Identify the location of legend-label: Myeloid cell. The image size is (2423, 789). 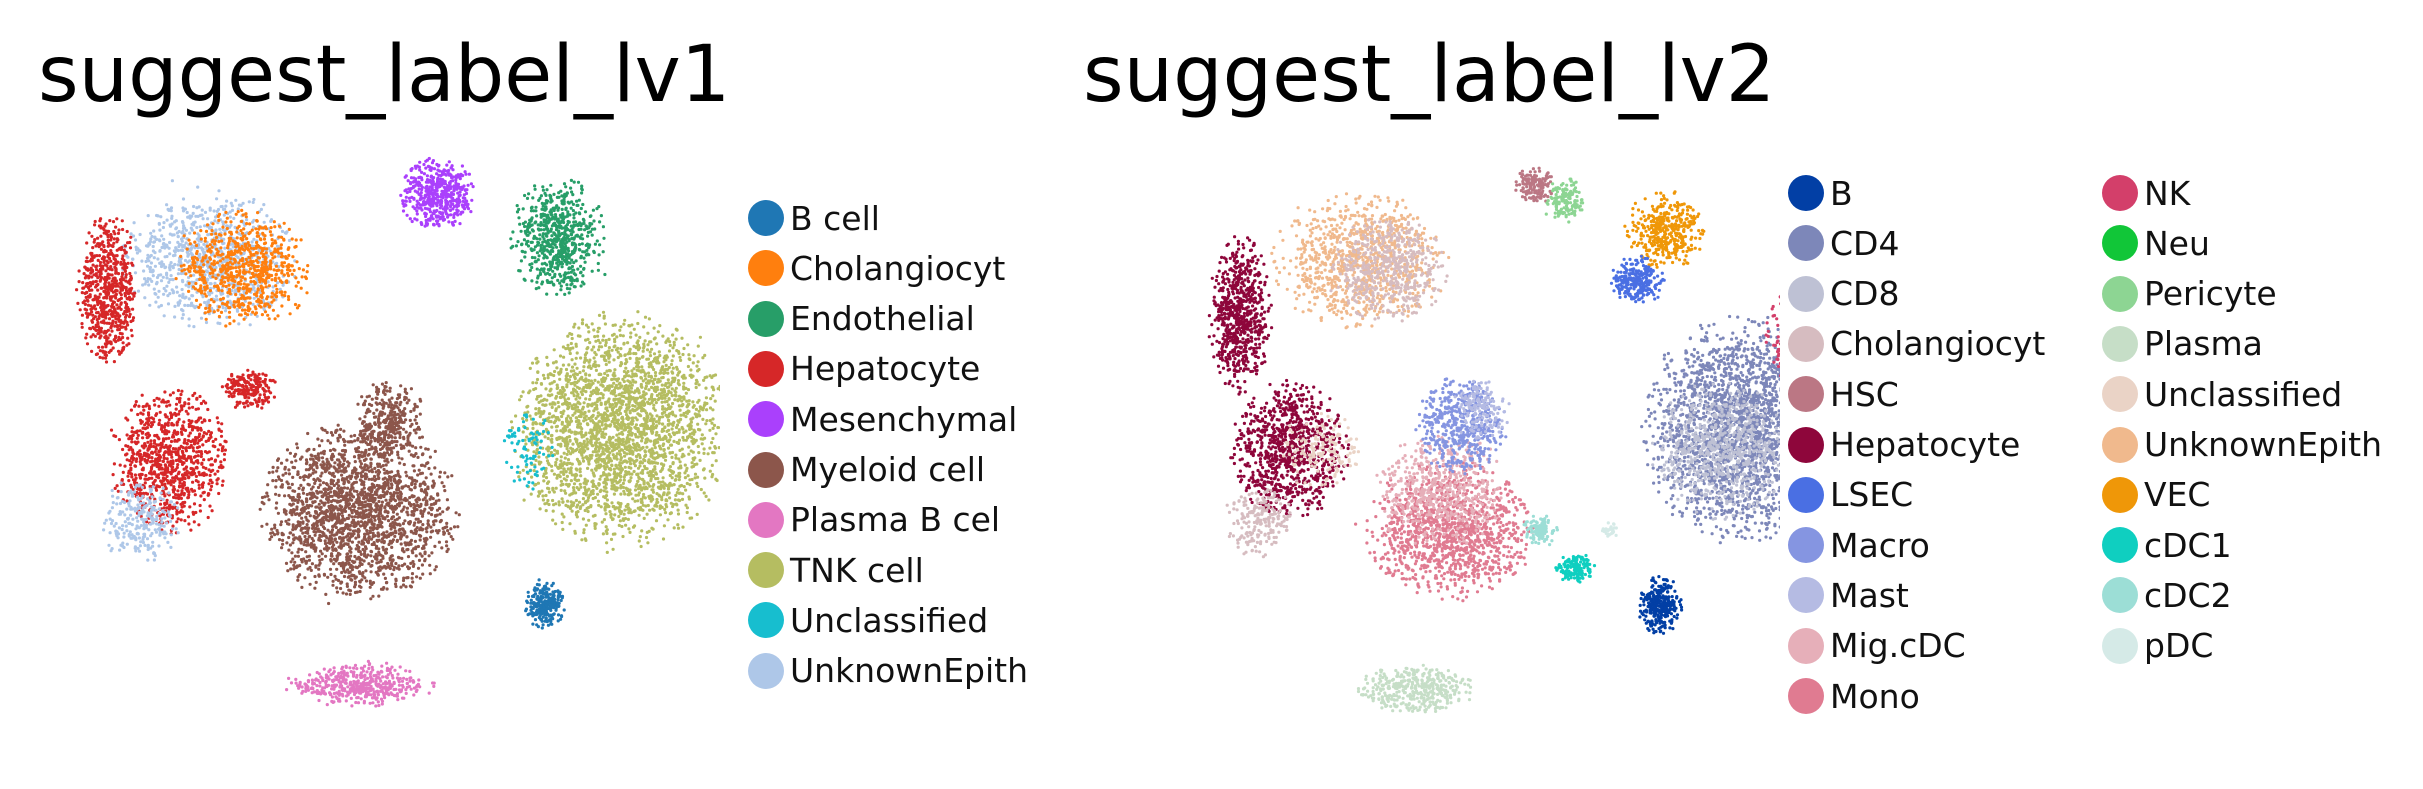
(887, 469).